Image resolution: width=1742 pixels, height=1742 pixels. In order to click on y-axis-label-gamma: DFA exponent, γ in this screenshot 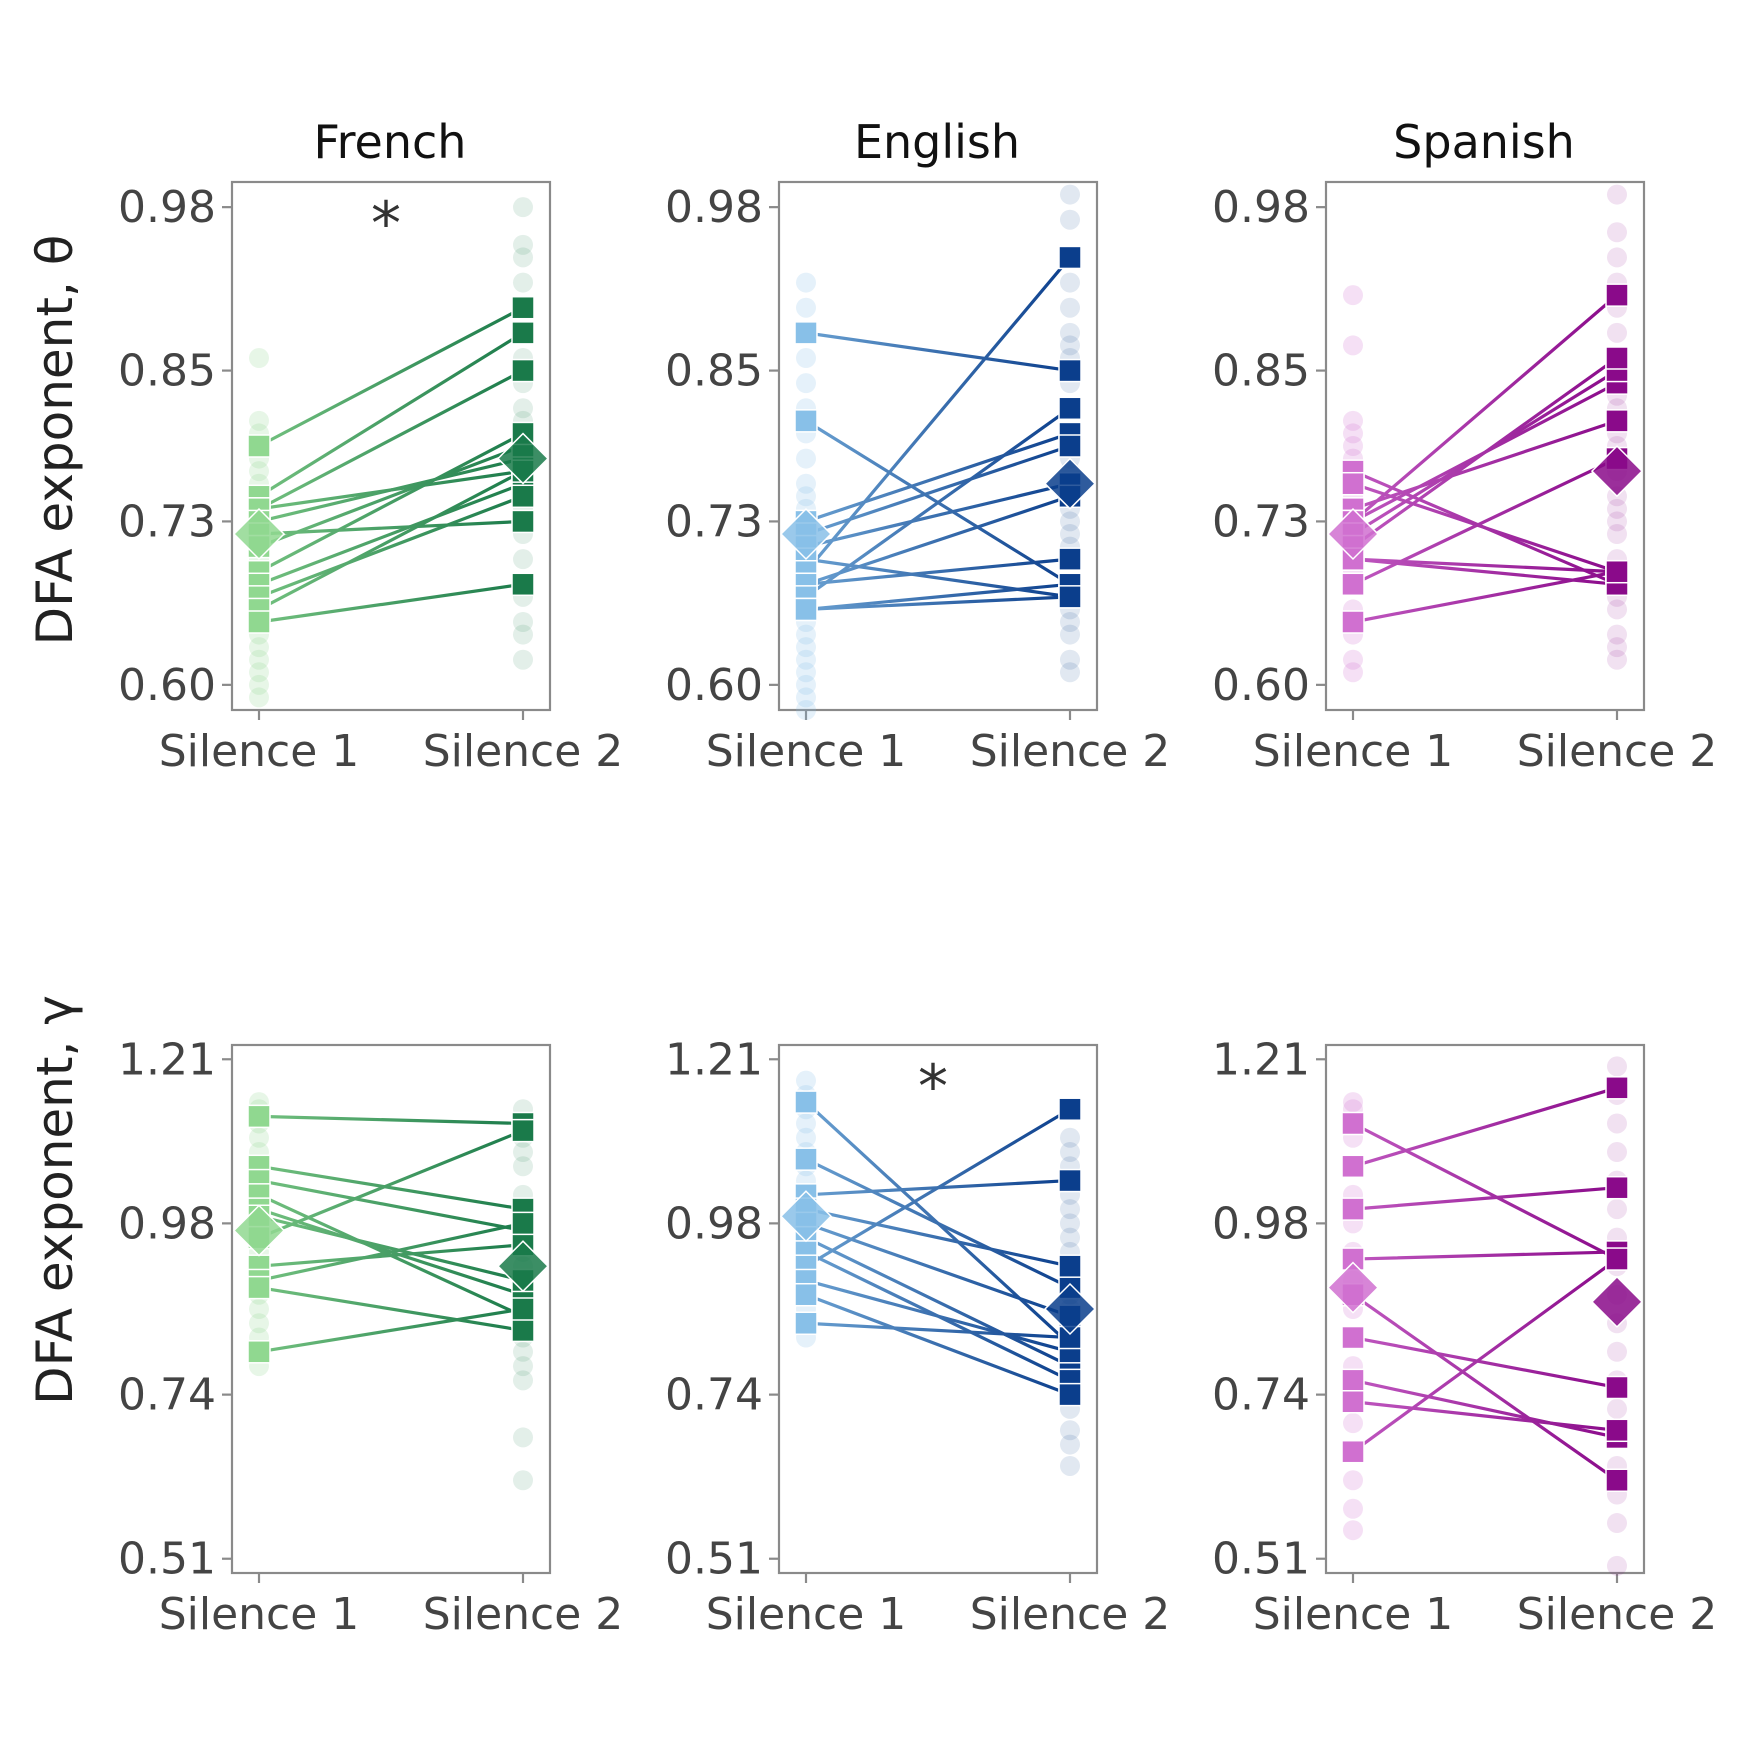, I will do `click(55, 1200)`.